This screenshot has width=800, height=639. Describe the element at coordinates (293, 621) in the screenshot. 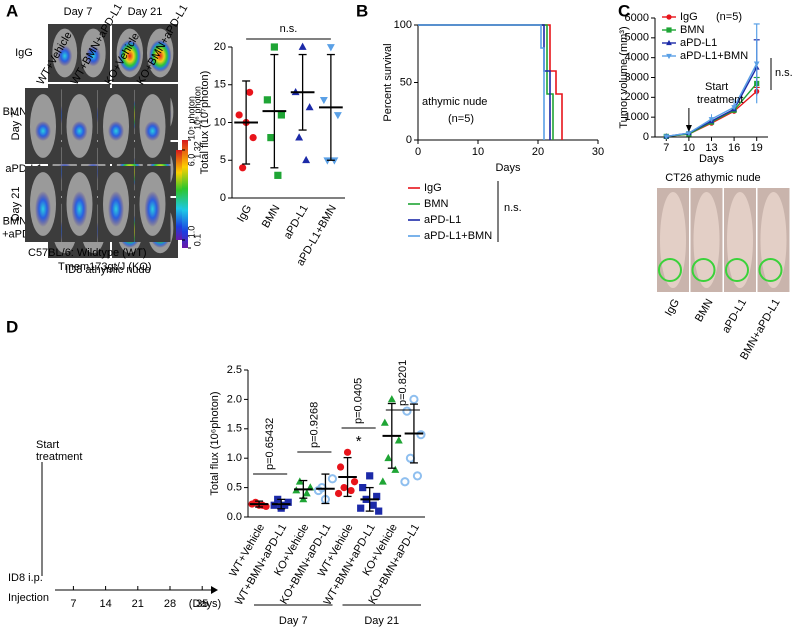

I see `group-label: Day 7` at that location.